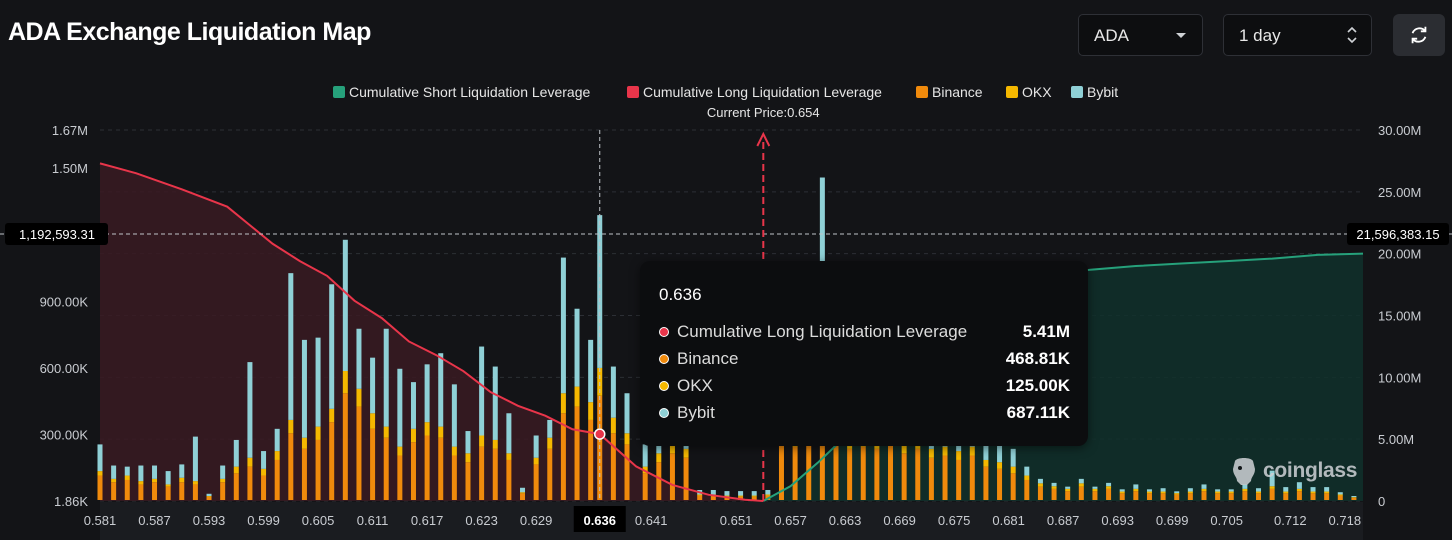  Describe the element at coordinates (1140, 35) in the screenshot. I see `symbol-select: ADA` at that location.